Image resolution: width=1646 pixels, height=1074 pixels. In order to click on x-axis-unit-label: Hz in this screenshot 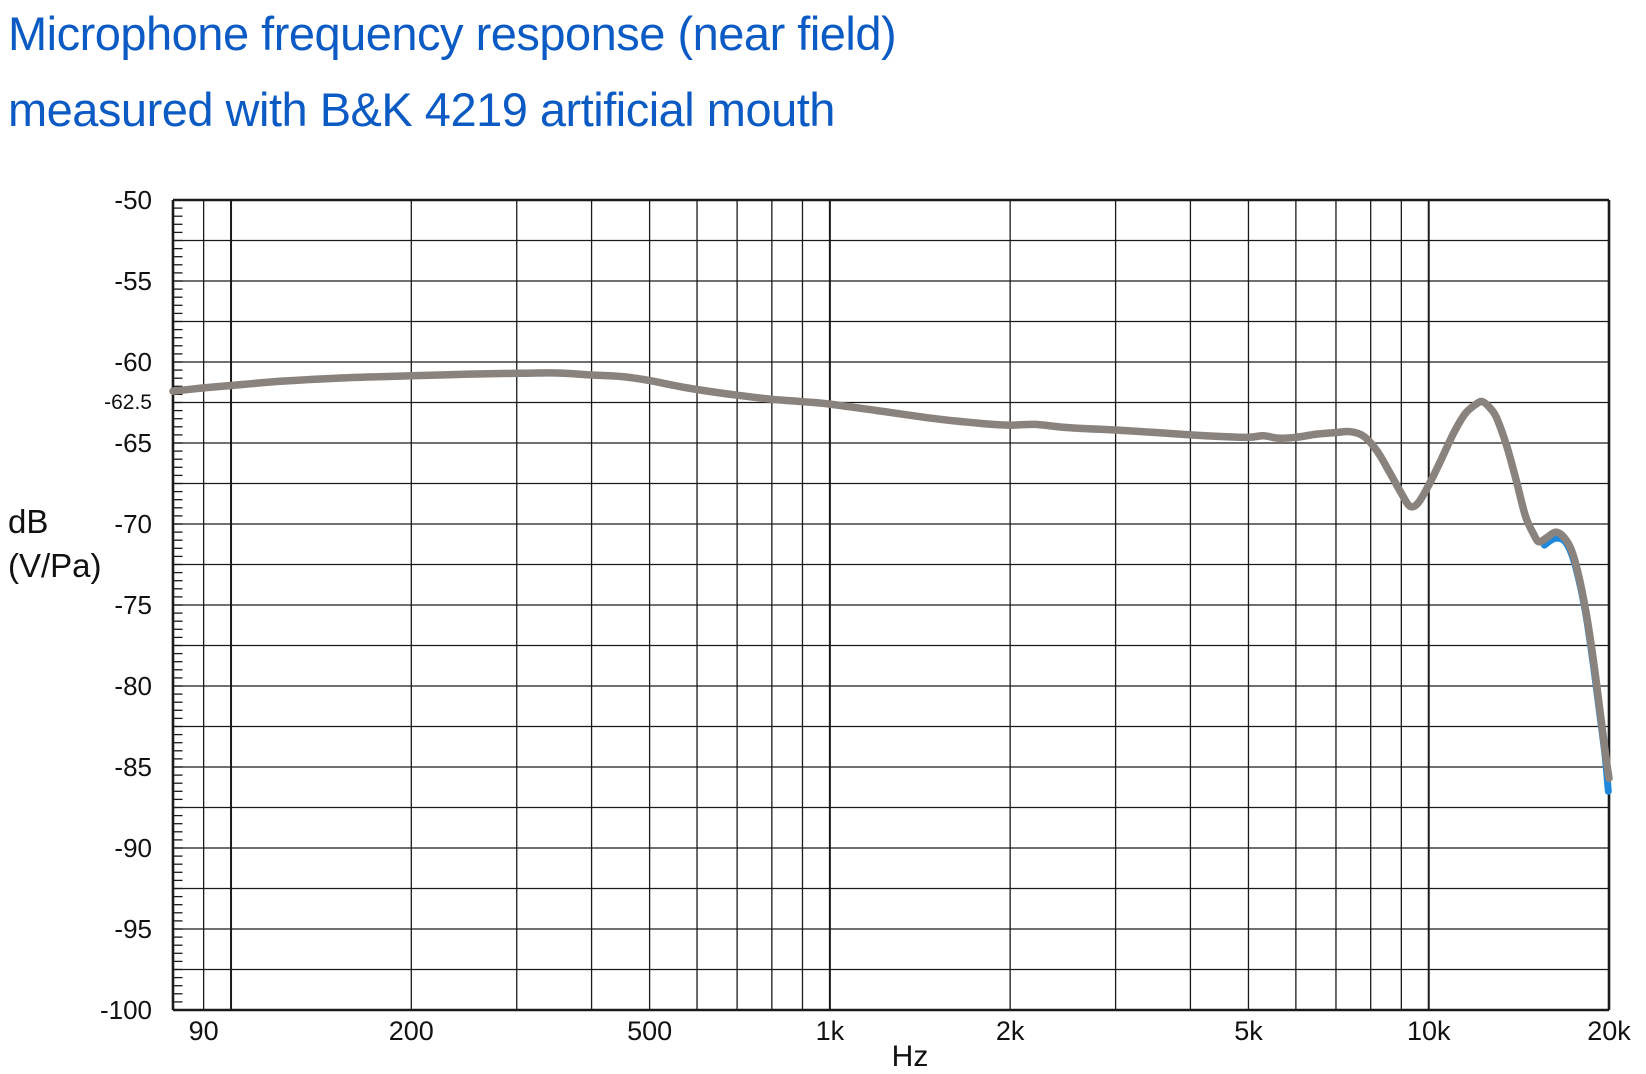, I will do `click(910, 1056)`.